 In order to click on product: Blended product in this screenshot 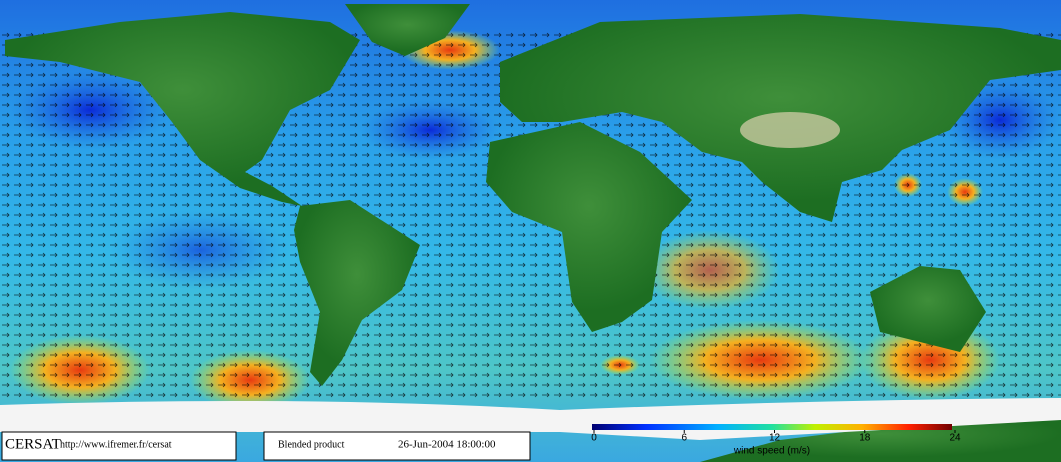, I will do `click(311, 444)`.